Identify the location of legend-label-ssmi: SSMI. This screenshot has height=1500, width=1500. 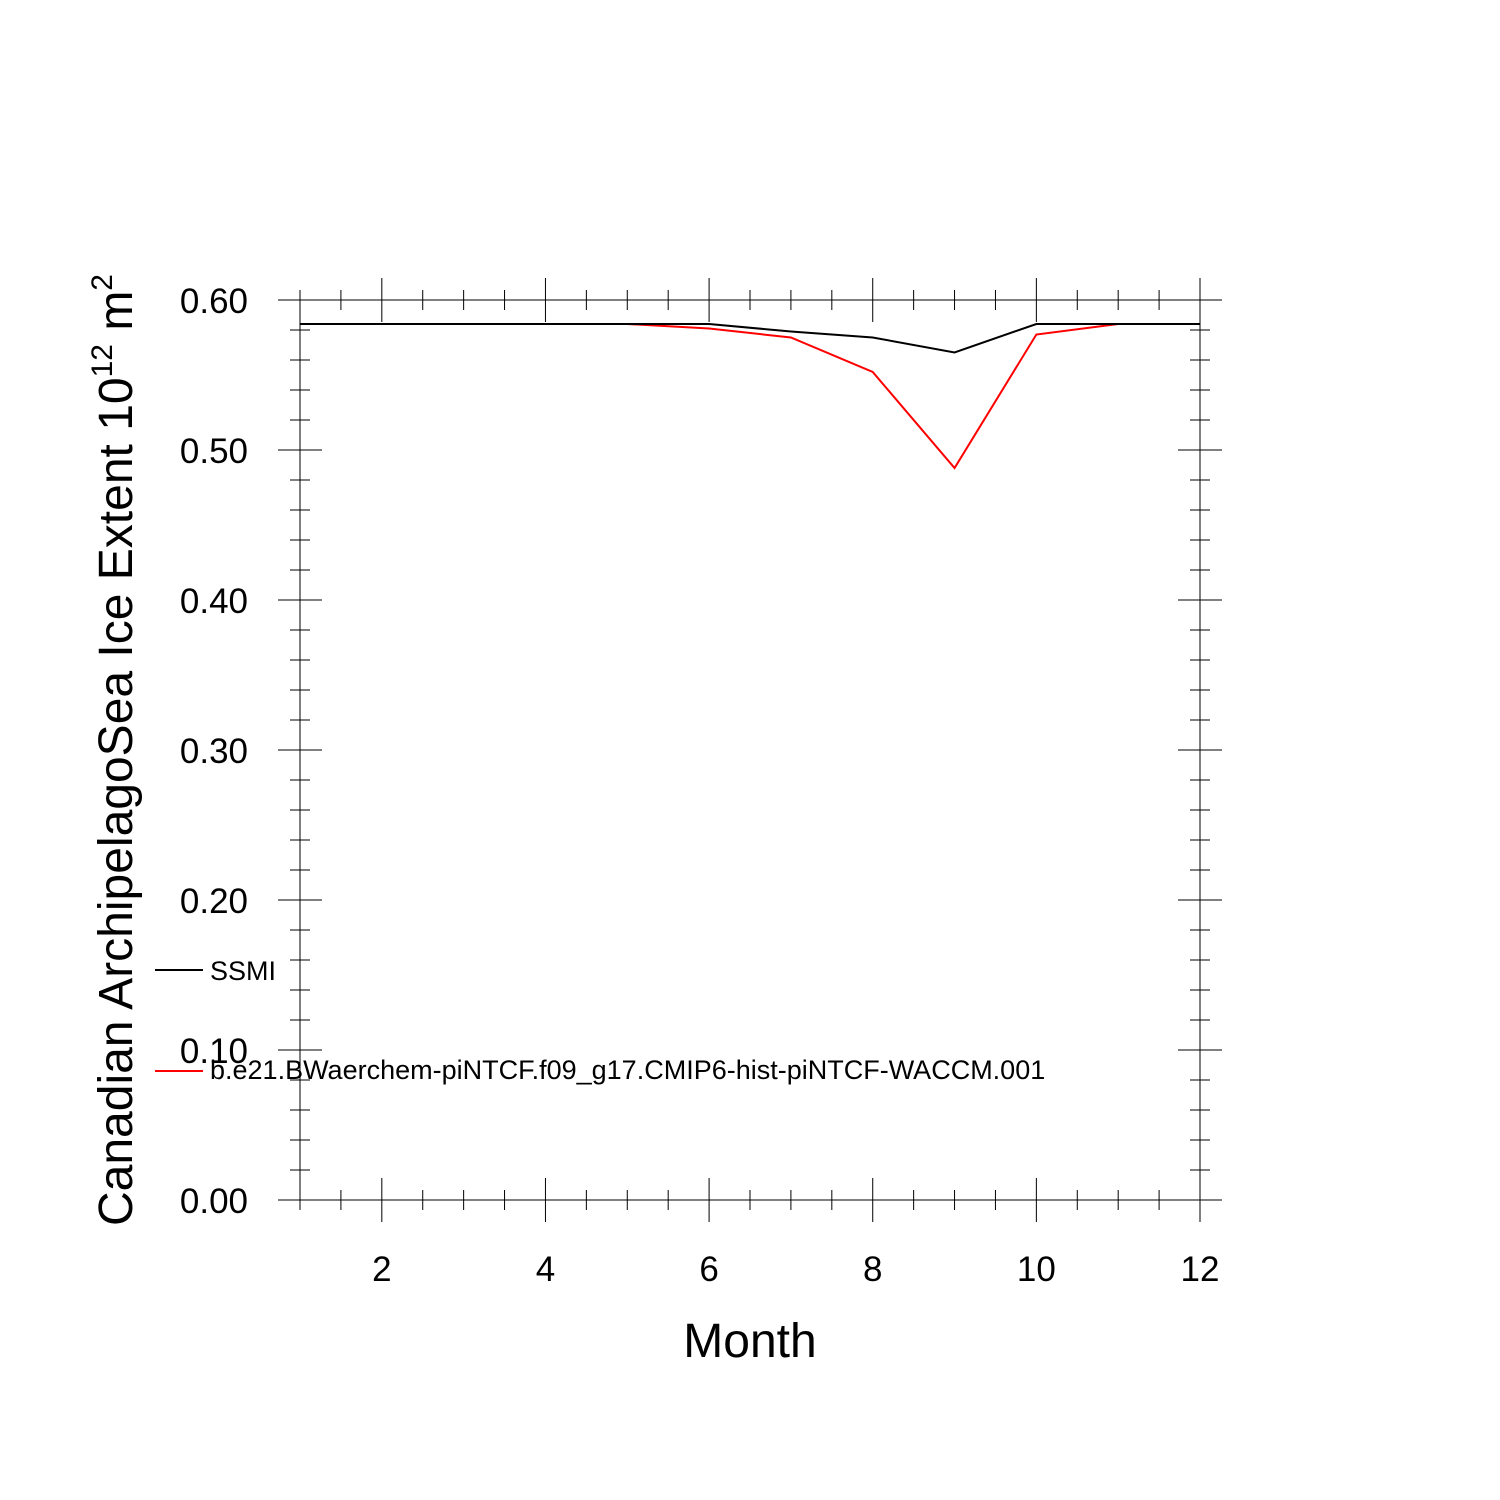
(243, 971).